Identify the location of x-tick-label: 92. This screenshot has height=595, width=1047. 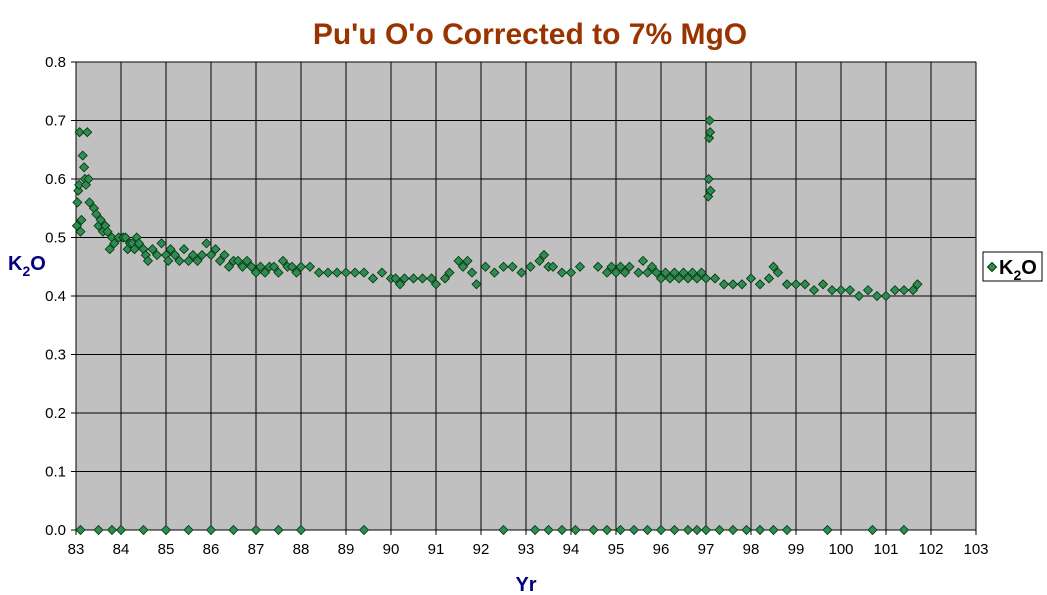
(481, 549).